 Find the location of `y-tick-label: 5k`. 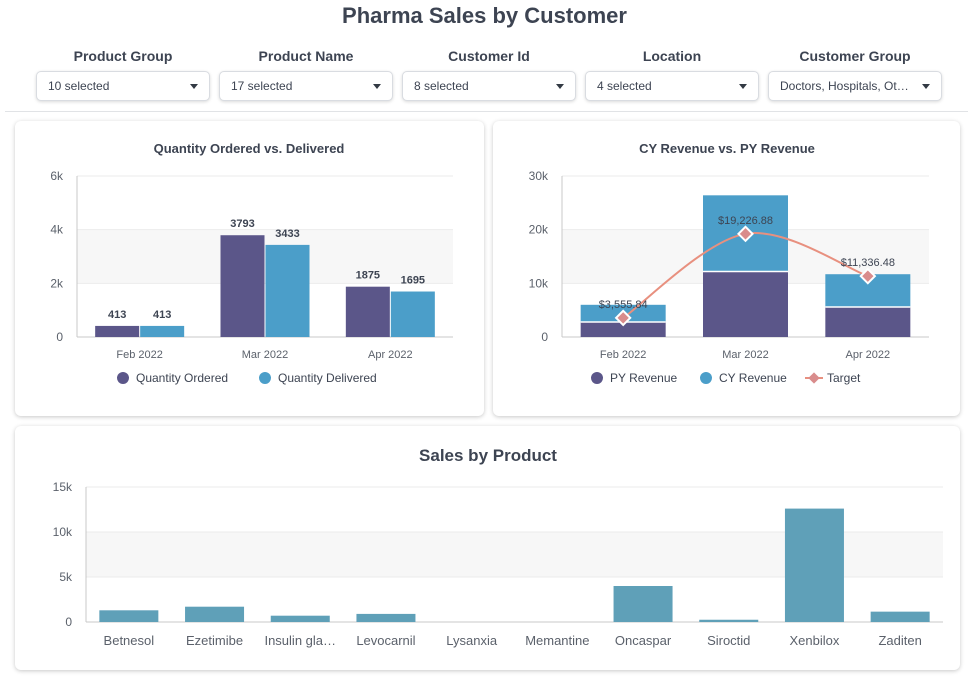

y-tick-label: 5k is located at coordinates (66, 577).